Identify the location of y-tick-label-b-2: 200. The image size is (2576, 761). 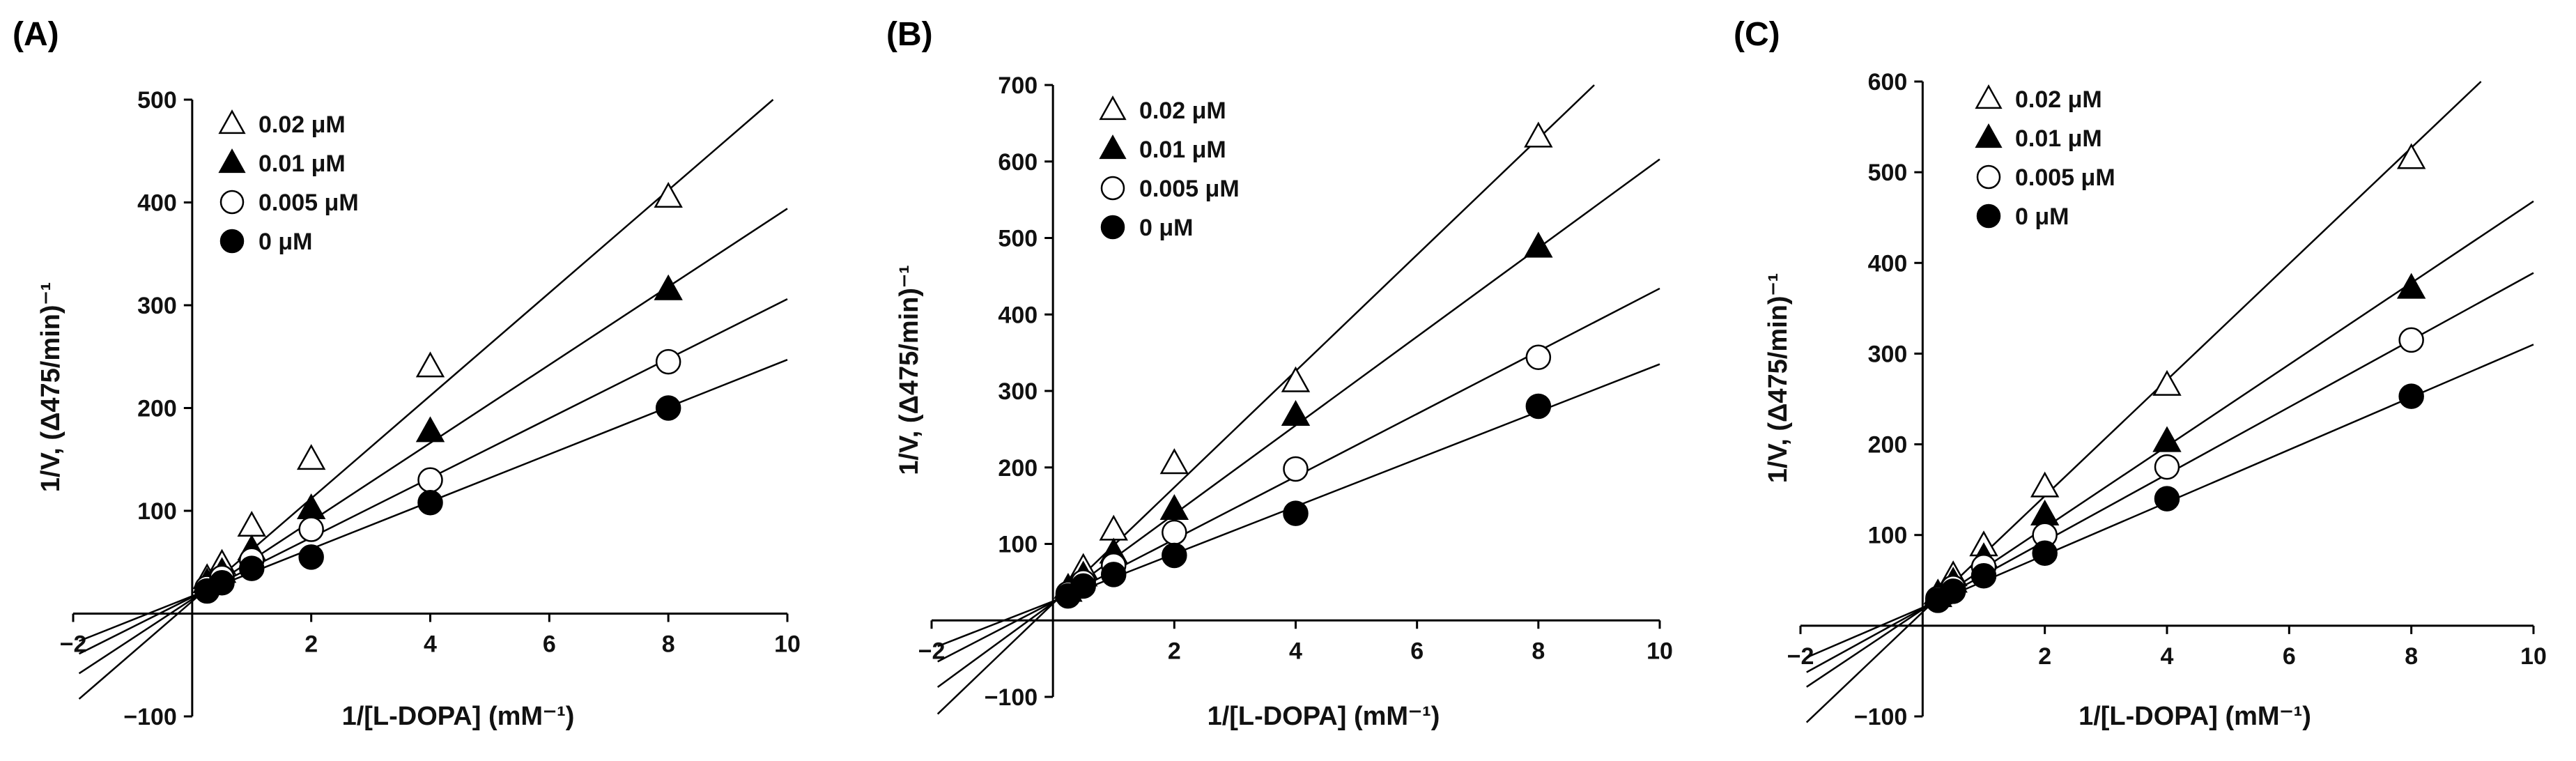
(1018, 468).